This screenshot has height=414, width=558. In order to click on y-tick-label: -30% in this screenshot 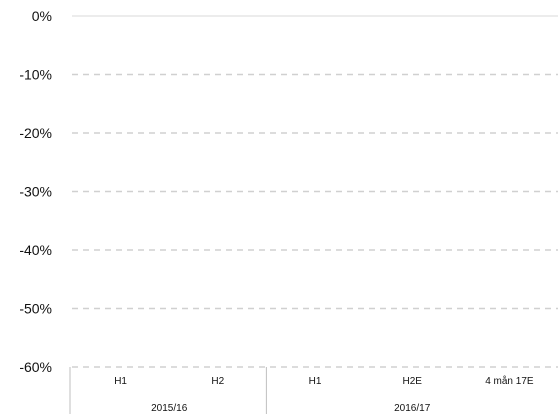, I will do `click(35, 192)`.